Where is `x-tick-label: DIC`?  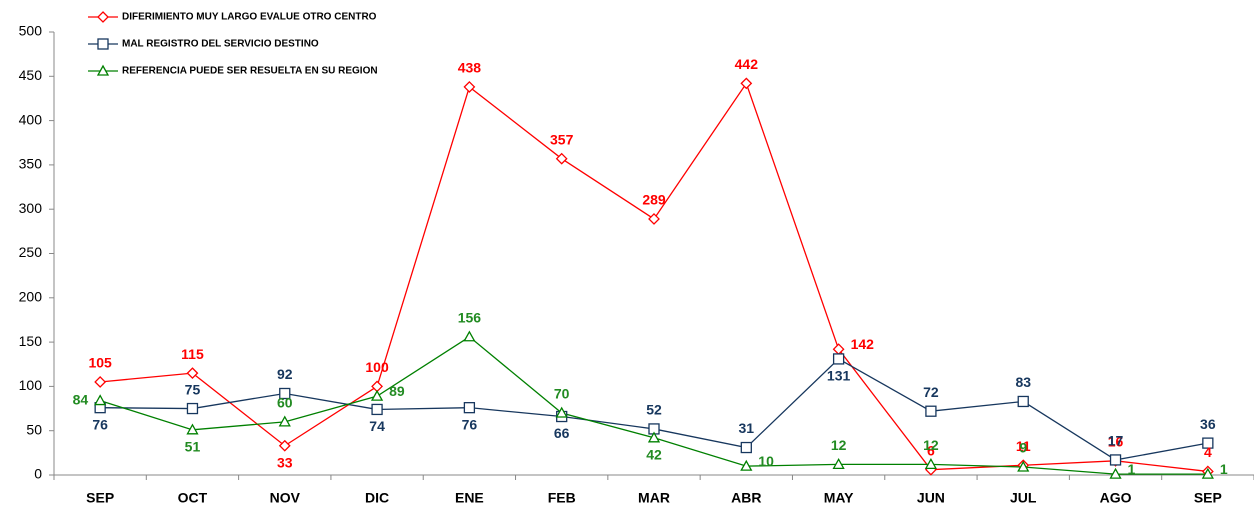
x-tick-label: DIC is located at coordinates (377, 498).